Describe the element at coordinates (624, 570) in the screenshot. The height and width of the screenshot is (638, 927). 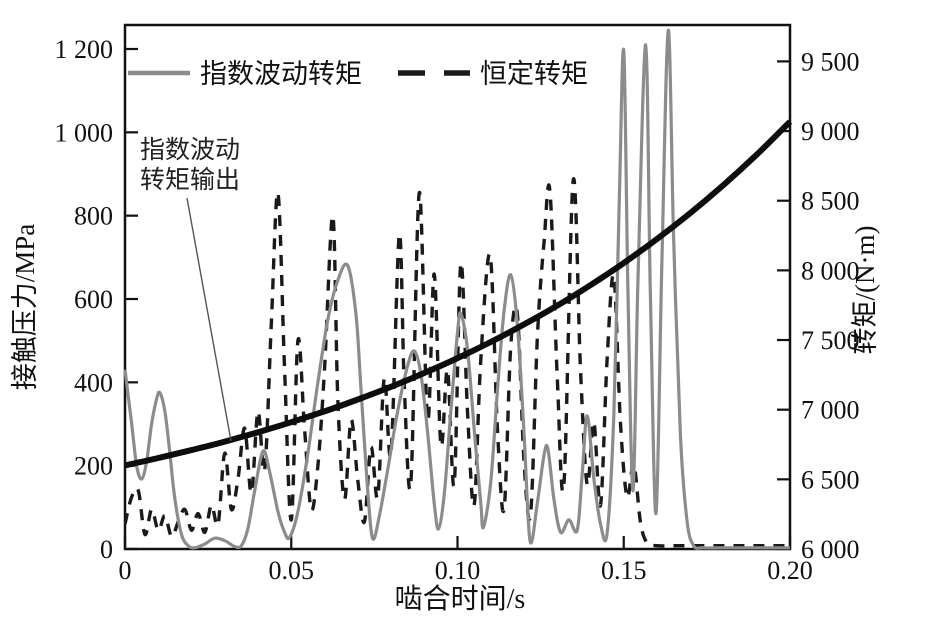
I see `x-tick-label: 0.15` at that location.